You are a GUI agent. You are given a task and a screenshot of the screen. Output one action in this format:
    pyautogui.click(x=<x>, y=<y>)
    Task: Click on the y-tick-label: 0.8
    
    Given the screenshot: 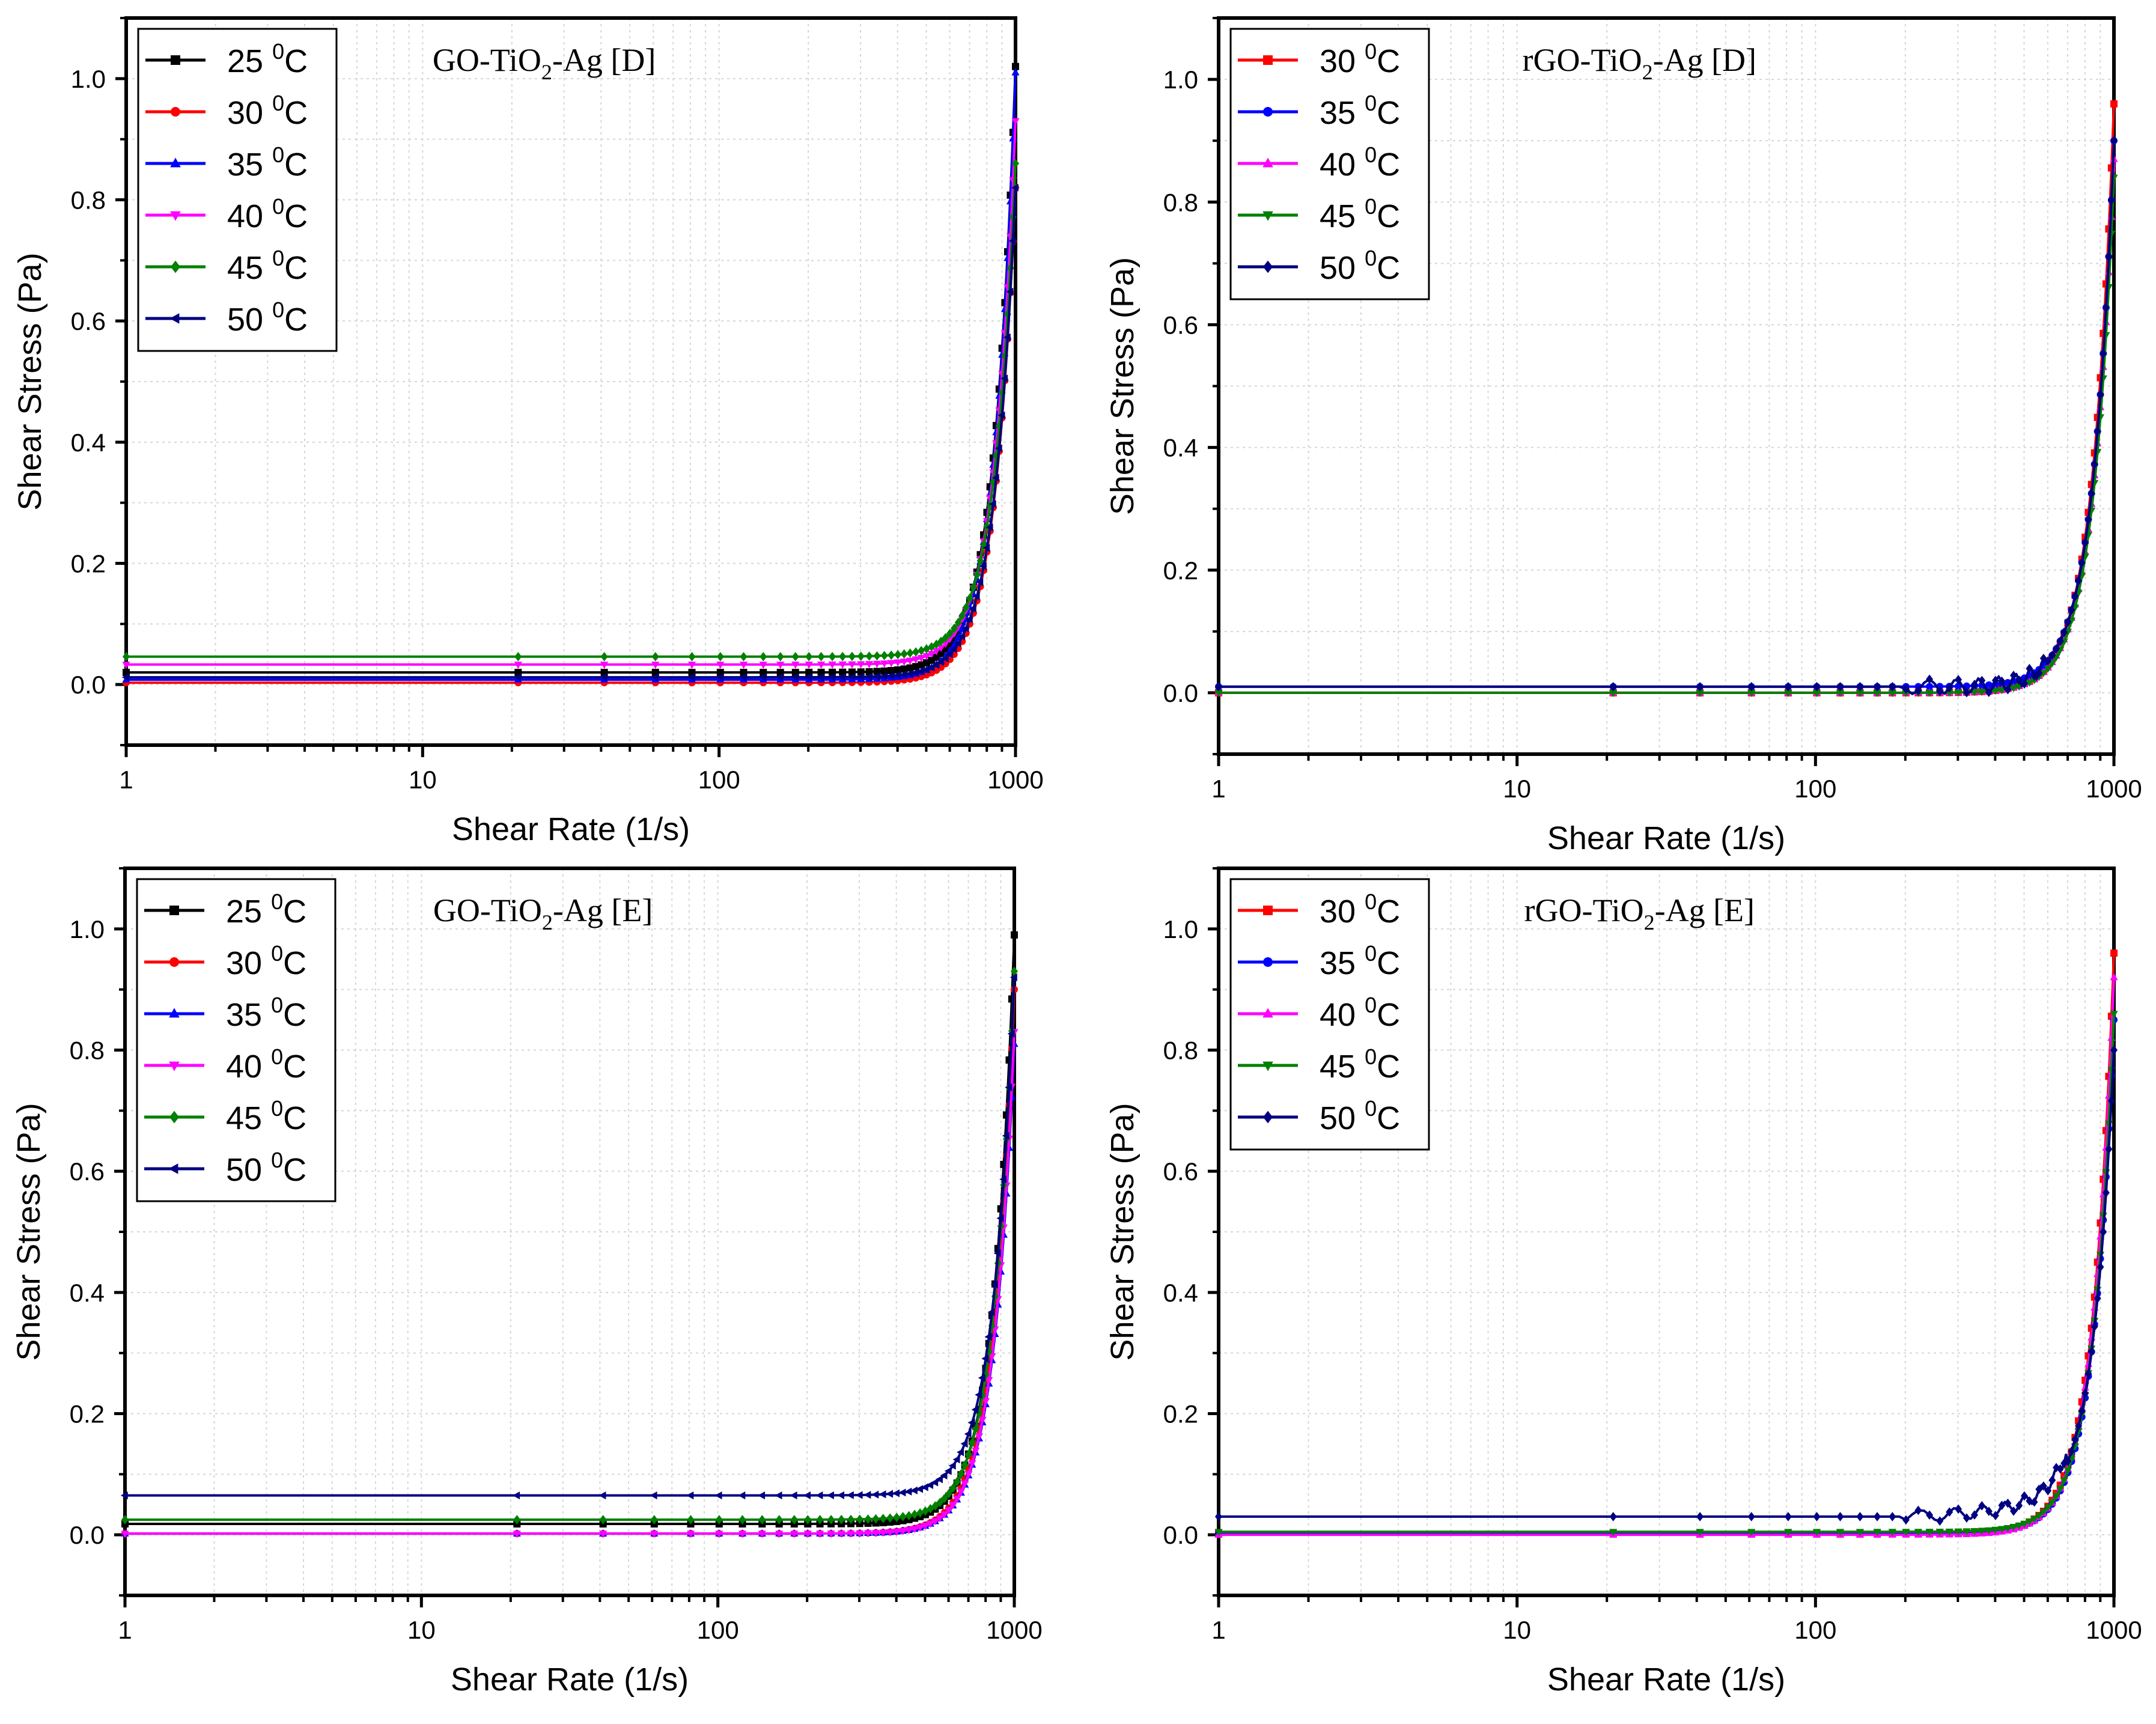 What is the action you would take?
    pyautogui.click(x=1180, y=1051)
    